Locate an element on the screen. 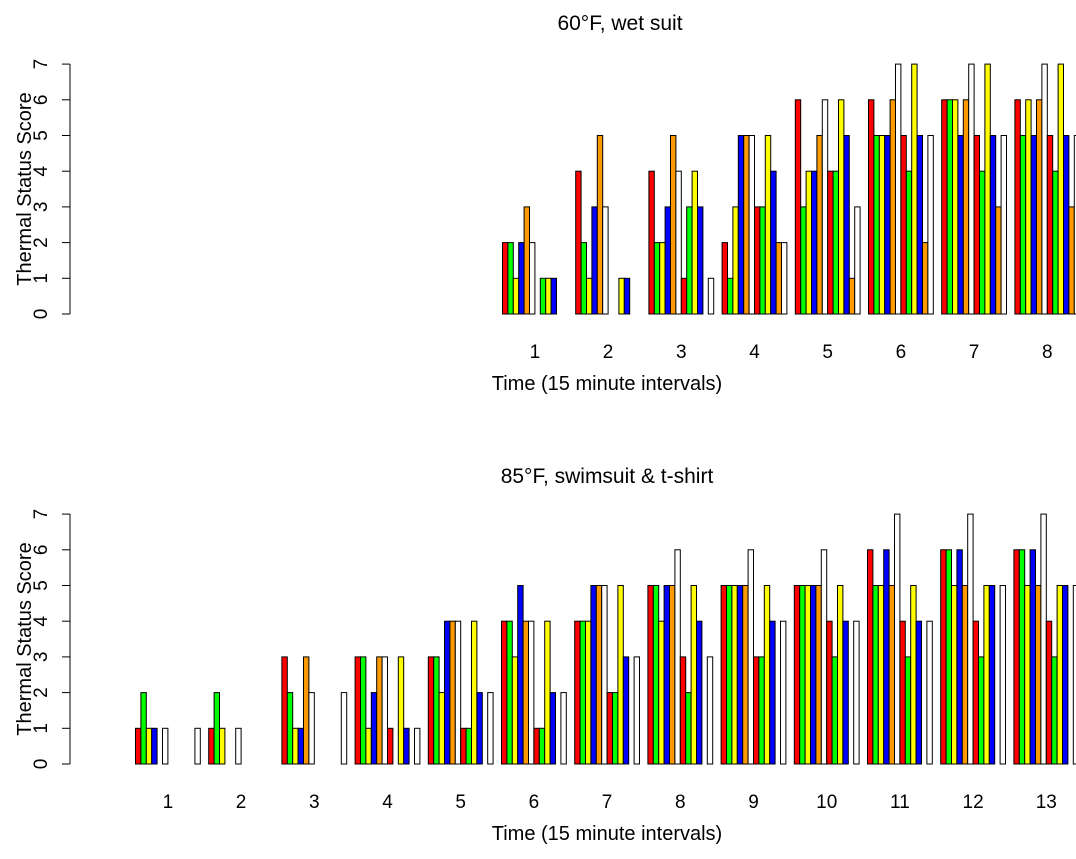 This screenshot has height=859, width=1076. x-axis-label: Time (15 minute intervals) is located at coordinates (607, 834).